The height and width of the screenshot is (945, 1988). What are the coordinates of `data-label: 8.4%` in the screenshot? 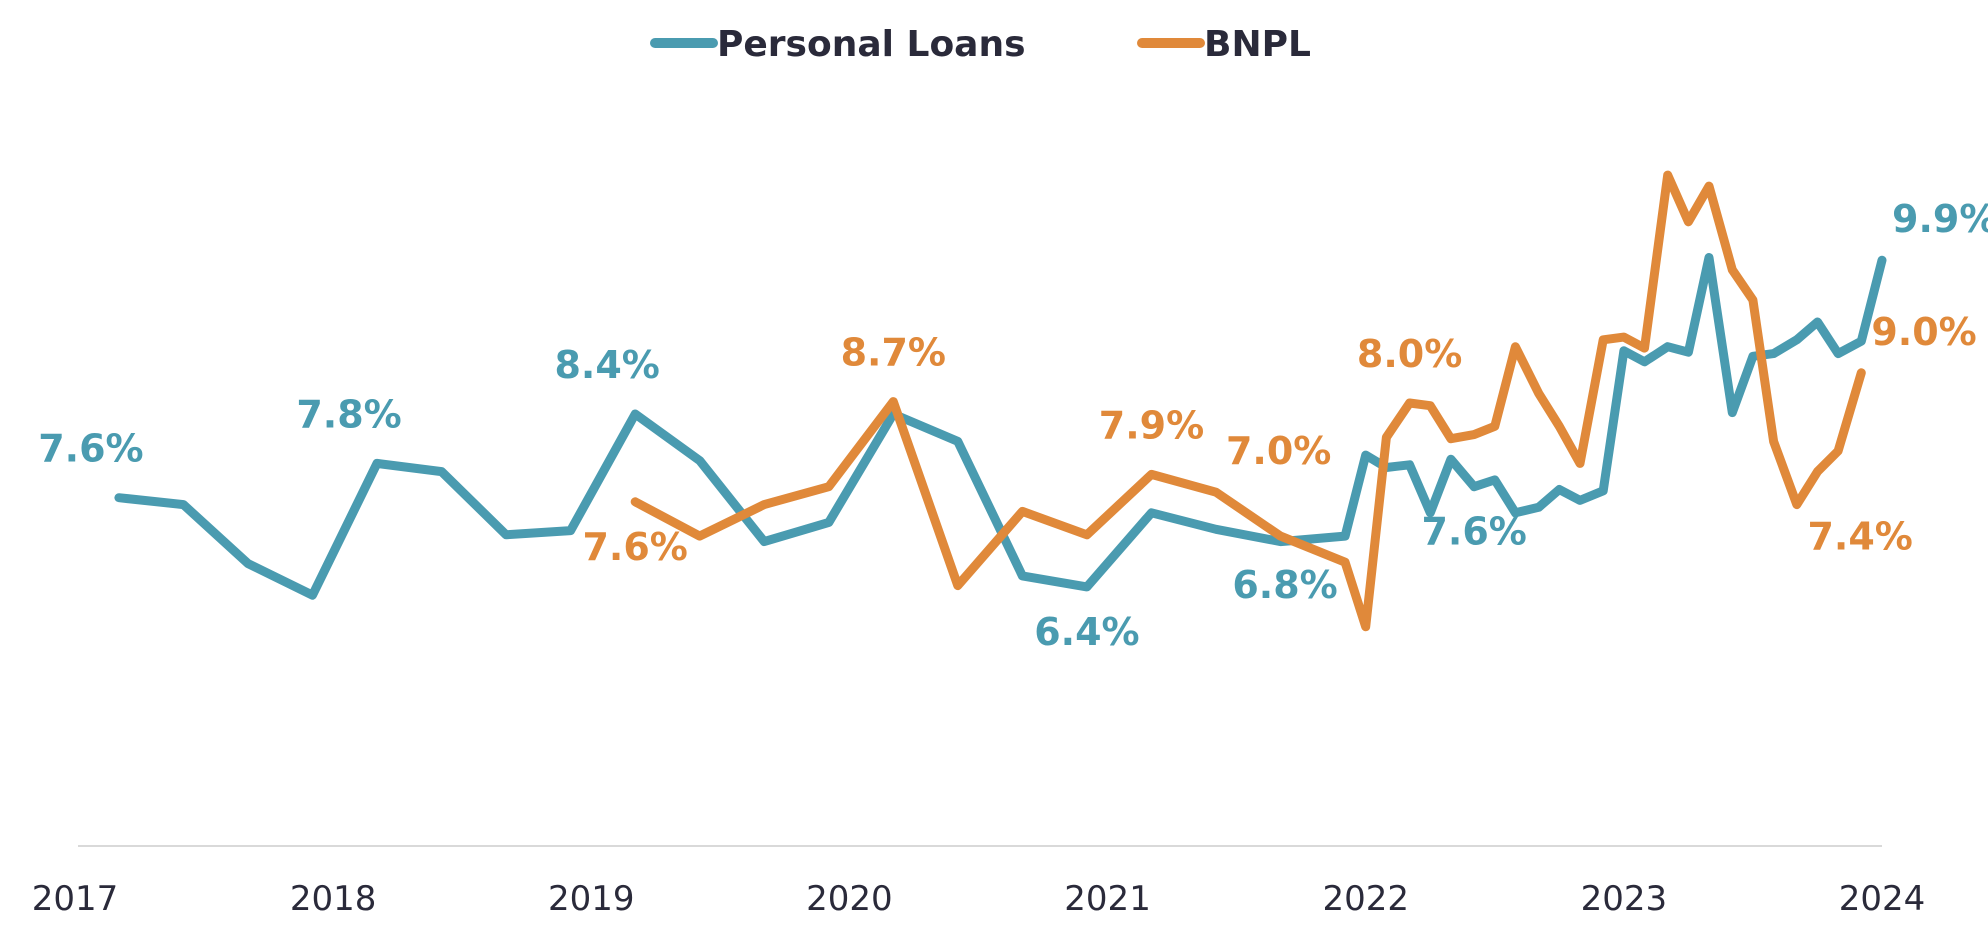 It's located at (606, 365).